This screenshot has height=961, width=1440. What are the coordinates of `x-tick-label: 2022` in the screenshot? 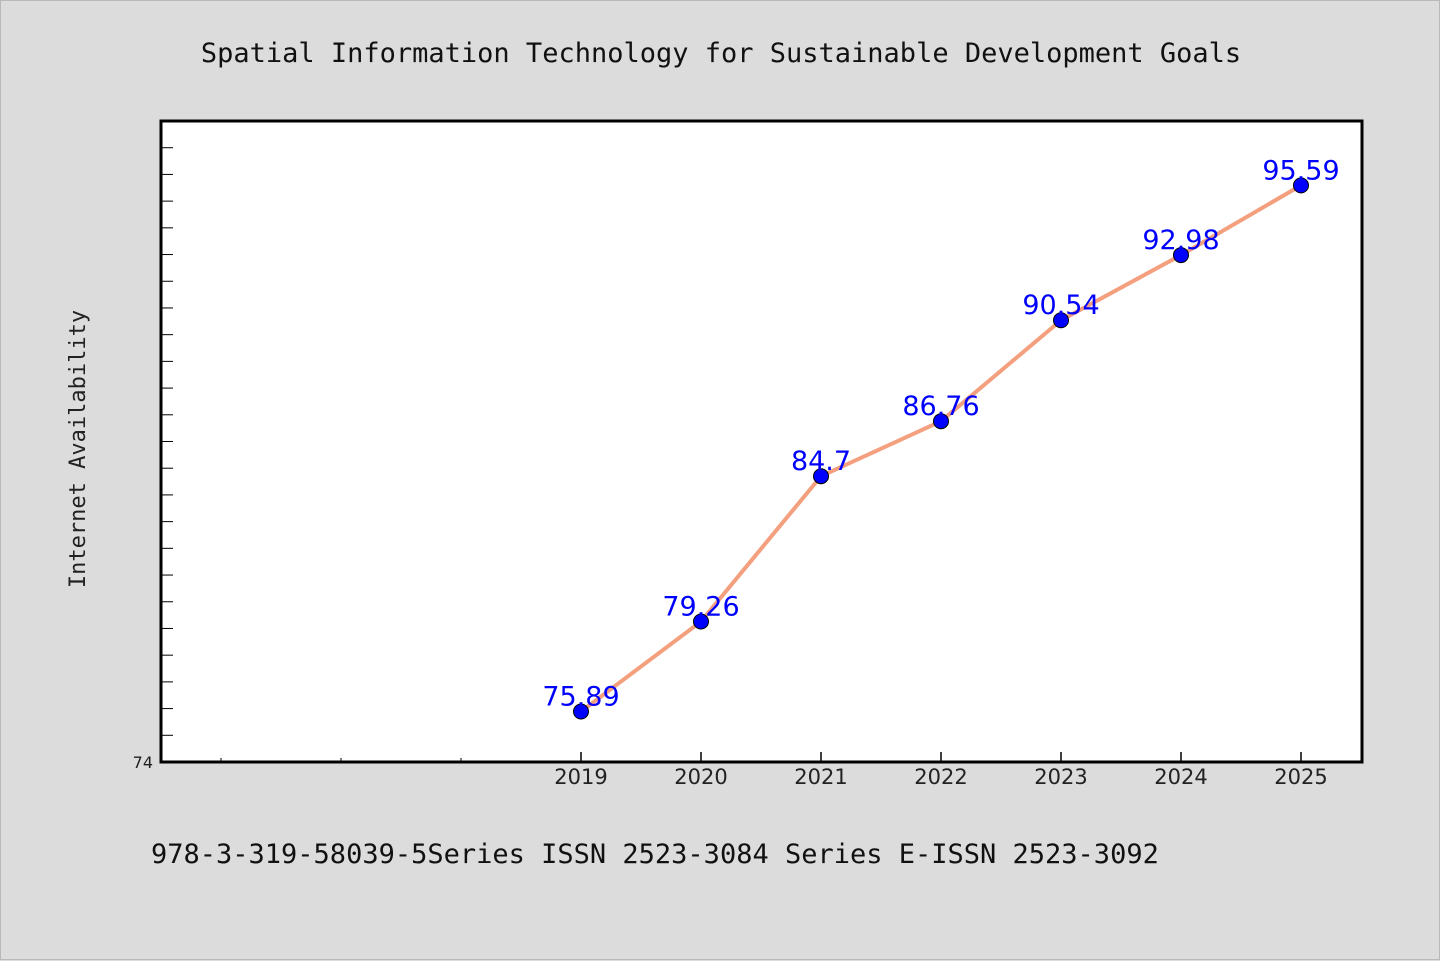 It's located at (940, 777).